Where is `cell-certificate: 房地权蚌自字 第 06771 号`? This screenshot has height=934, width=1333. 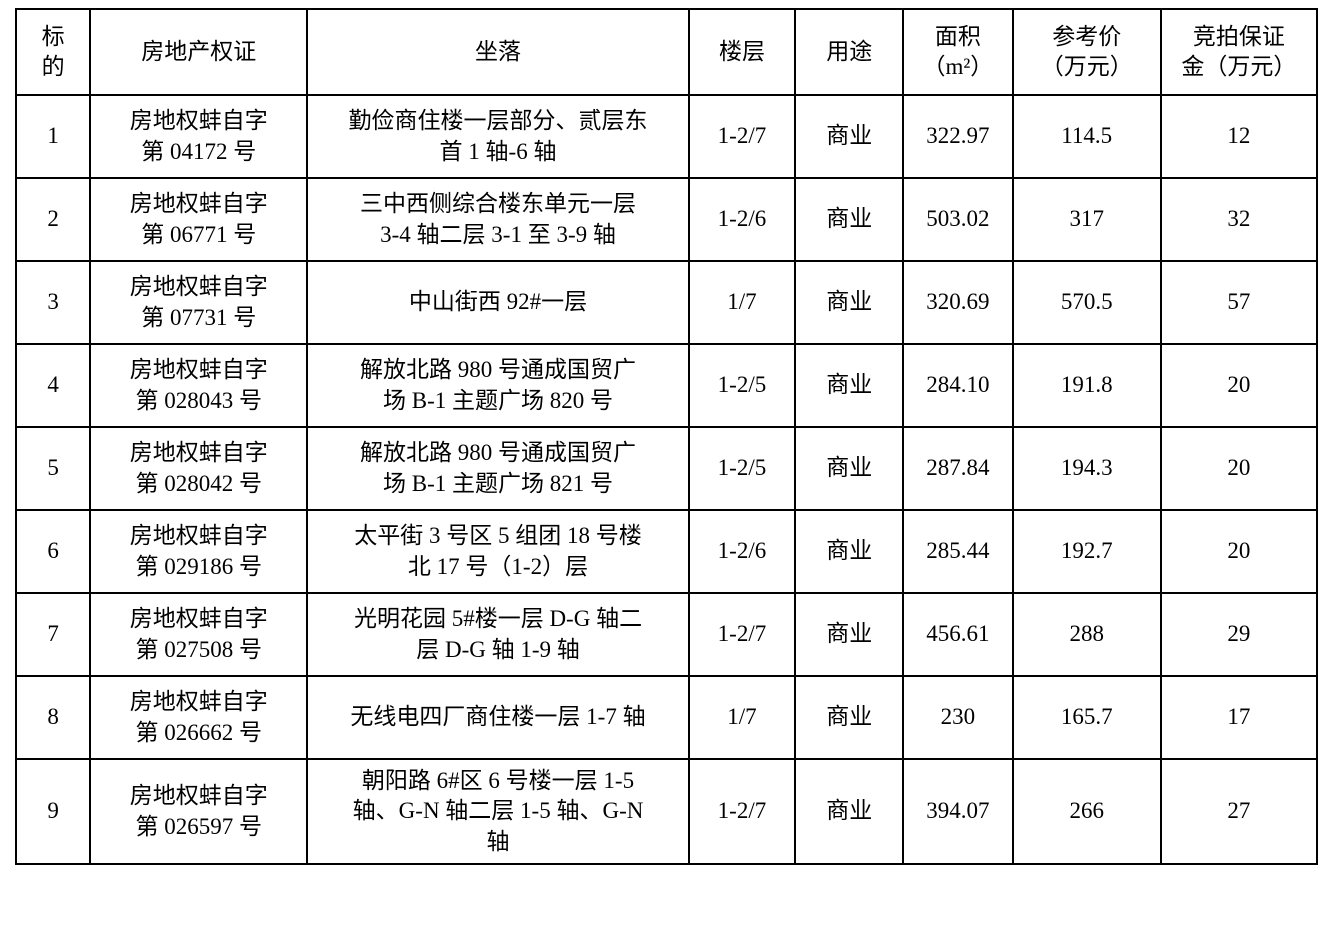
cell-certificate: 房地权蚌自字 第 06771 号 is located at coordinates (199, 219).